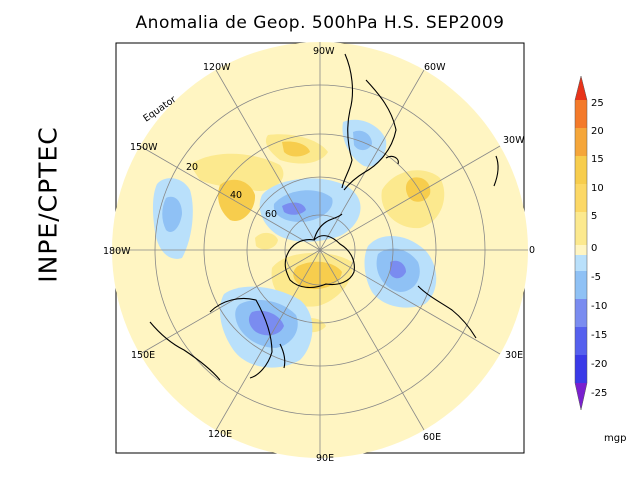 The height and width of the screenshot is (494, 640). What do you see at coordinates (320, 23) in the screenshot?
I see `map-title: Anomalia de Geop. 500hPa H.S. SEP2009` at bounding box center [320, 23].